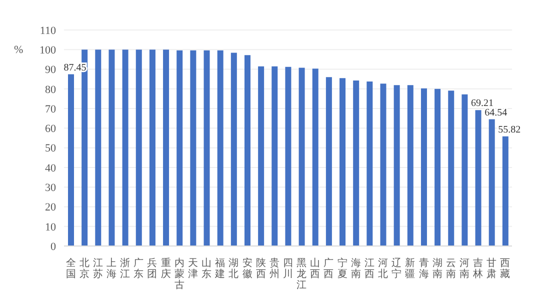  What do you see at coordinates (50, 129) in the screenshot?
I see `y-tick-label: 60` at bounding box center [50, 129].